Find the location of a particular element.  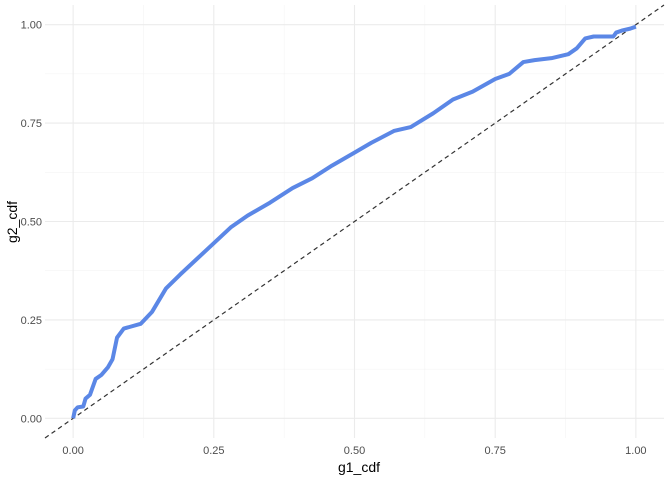

x-axis-ticks: 0.00 0.25 0.50 0.75 1.00 is located at coordinates (354, 451).